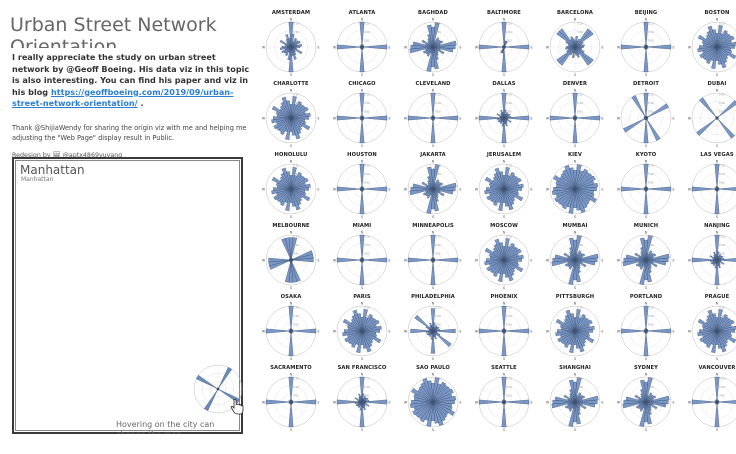  What do you see at coordinates (575, 400) in the screenshot?
I see `city-rose-shanghai: N S E W 0.15 0.10 0.05 SHANGHAI` at bounding box center [575, 400].